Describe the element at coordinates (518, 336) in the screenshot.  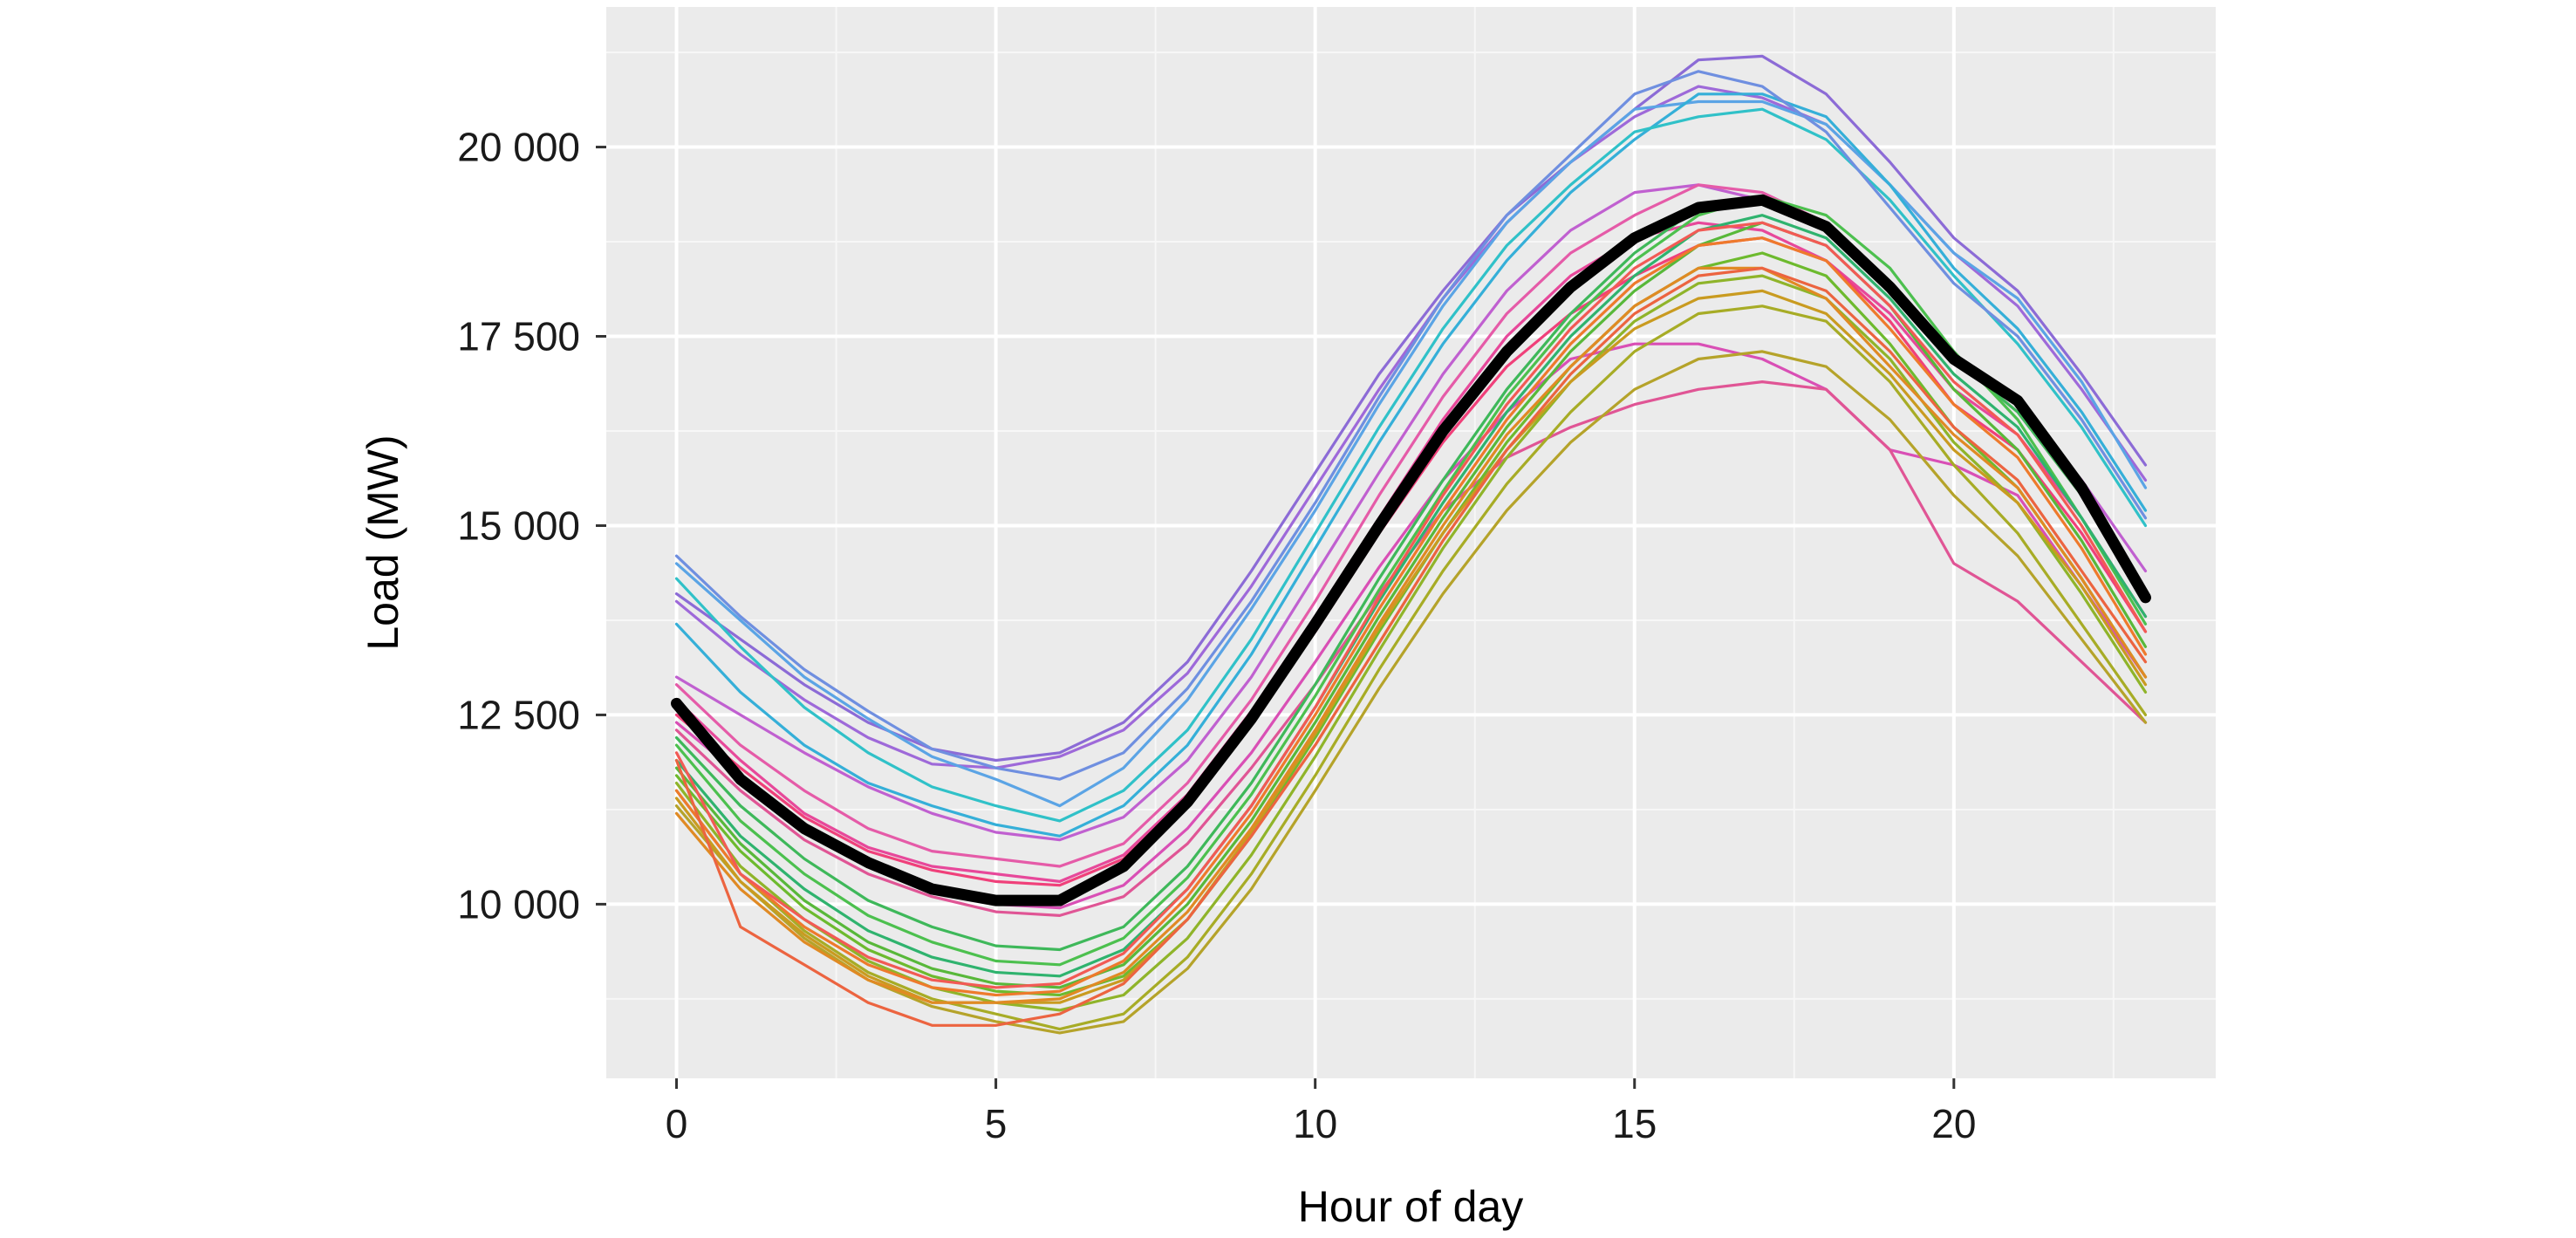
I see `y-tick-label: 17 500` at that location.